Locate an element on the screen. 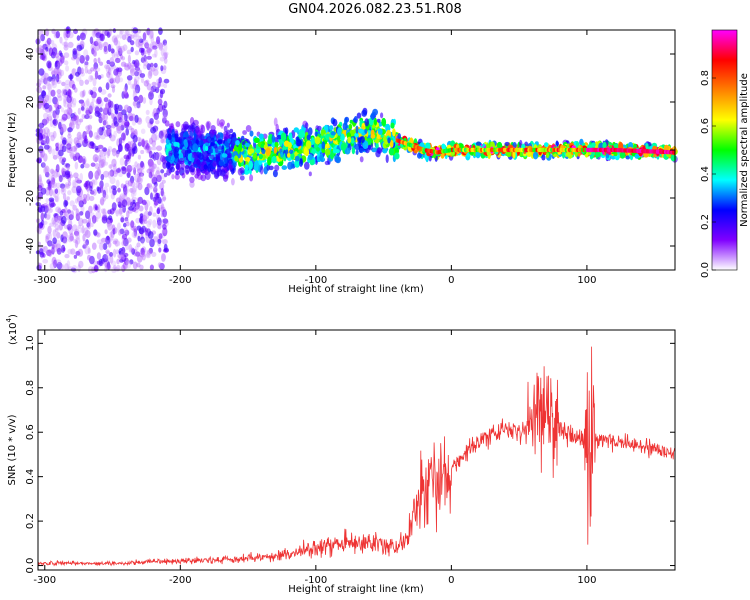 This screenshot has height=600, width=750. y-tick-label: 1.0 is located at coordinates (30, 343).